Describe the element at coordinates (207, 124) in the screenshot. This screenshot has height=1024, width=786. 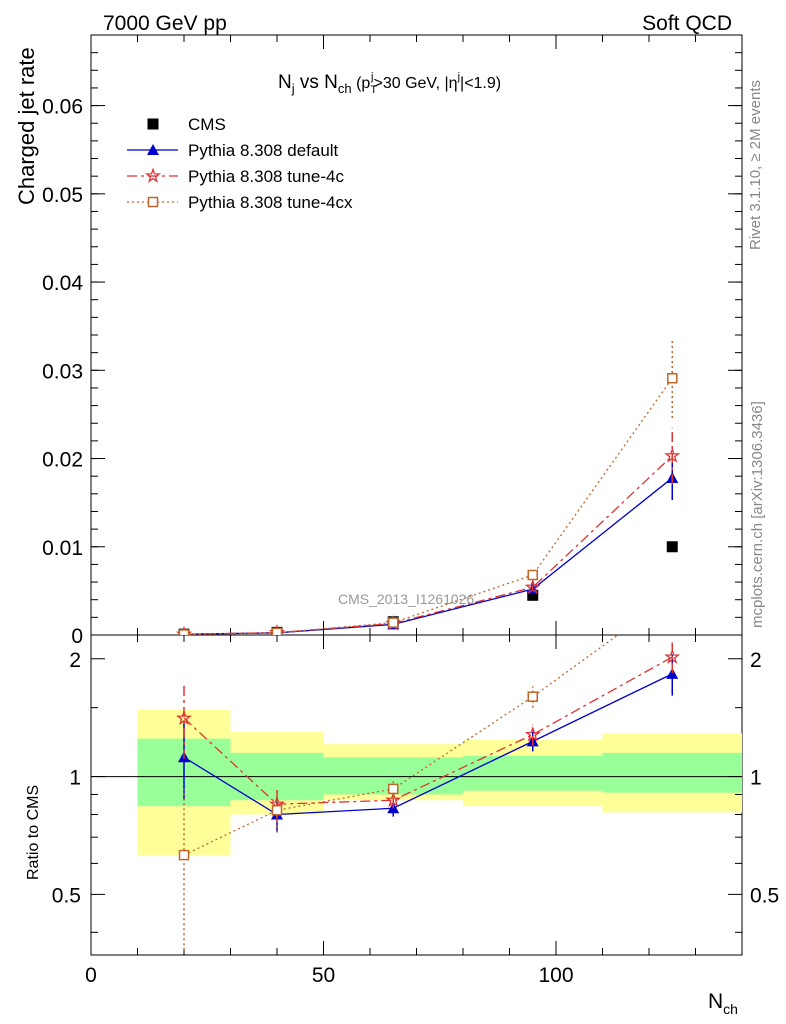
I see `legend-label-0: CMS` at that location.